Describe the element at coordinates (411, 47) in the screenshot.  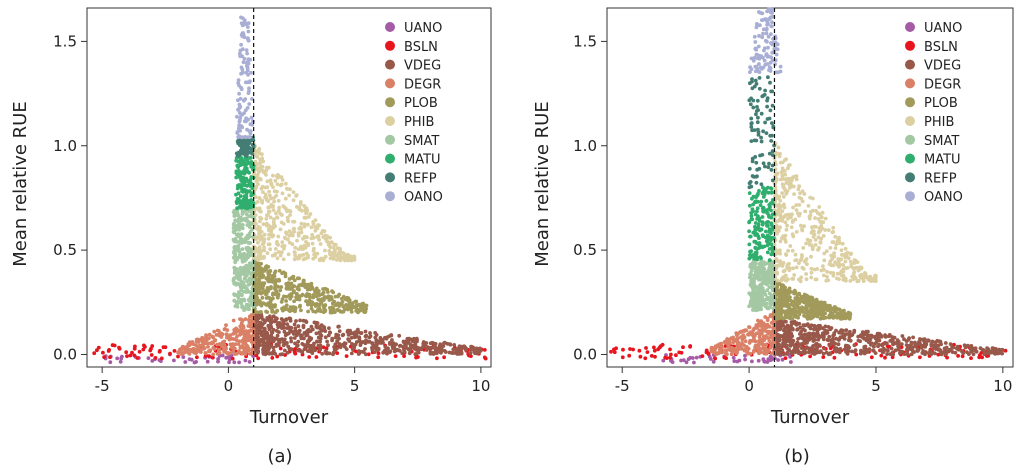
I see `legend-item-bsln: BSLN` at that location.